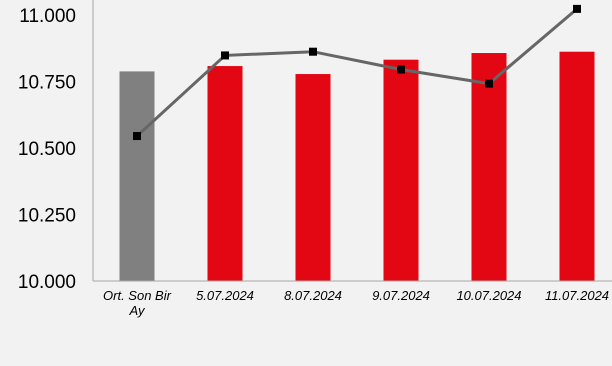 The image size is (612, 366). I want to click on y-tick-labels: 10.000 10.250 10.500 10.750 11.000, so click(47, 149).